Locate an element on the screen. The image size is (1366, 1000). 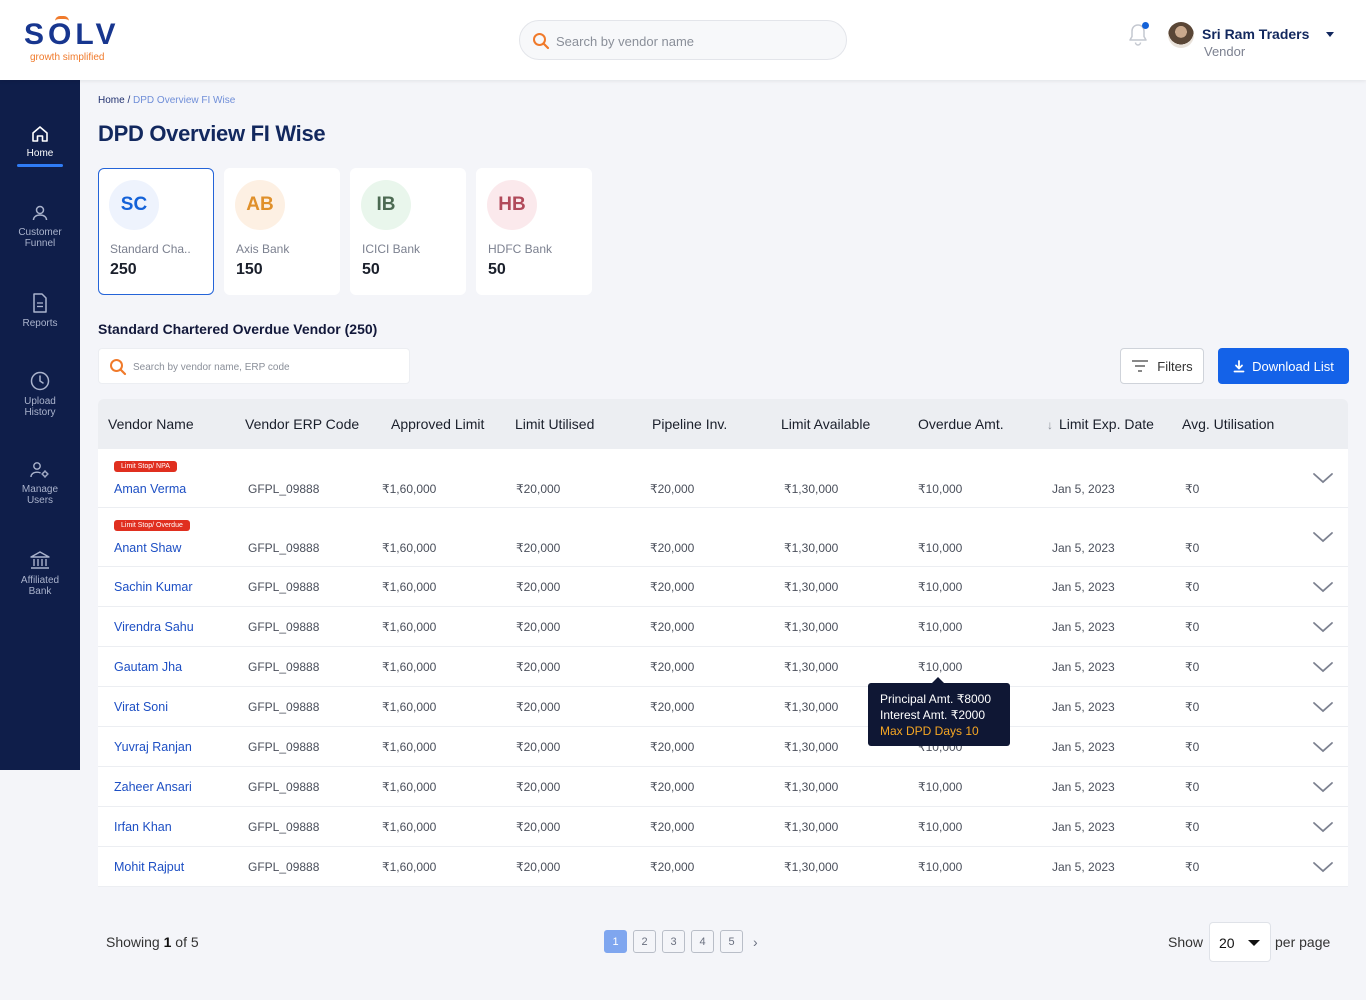
sidebar-item-affiliated-bank: Affiliated Bank is located at coordinates (40, 573).